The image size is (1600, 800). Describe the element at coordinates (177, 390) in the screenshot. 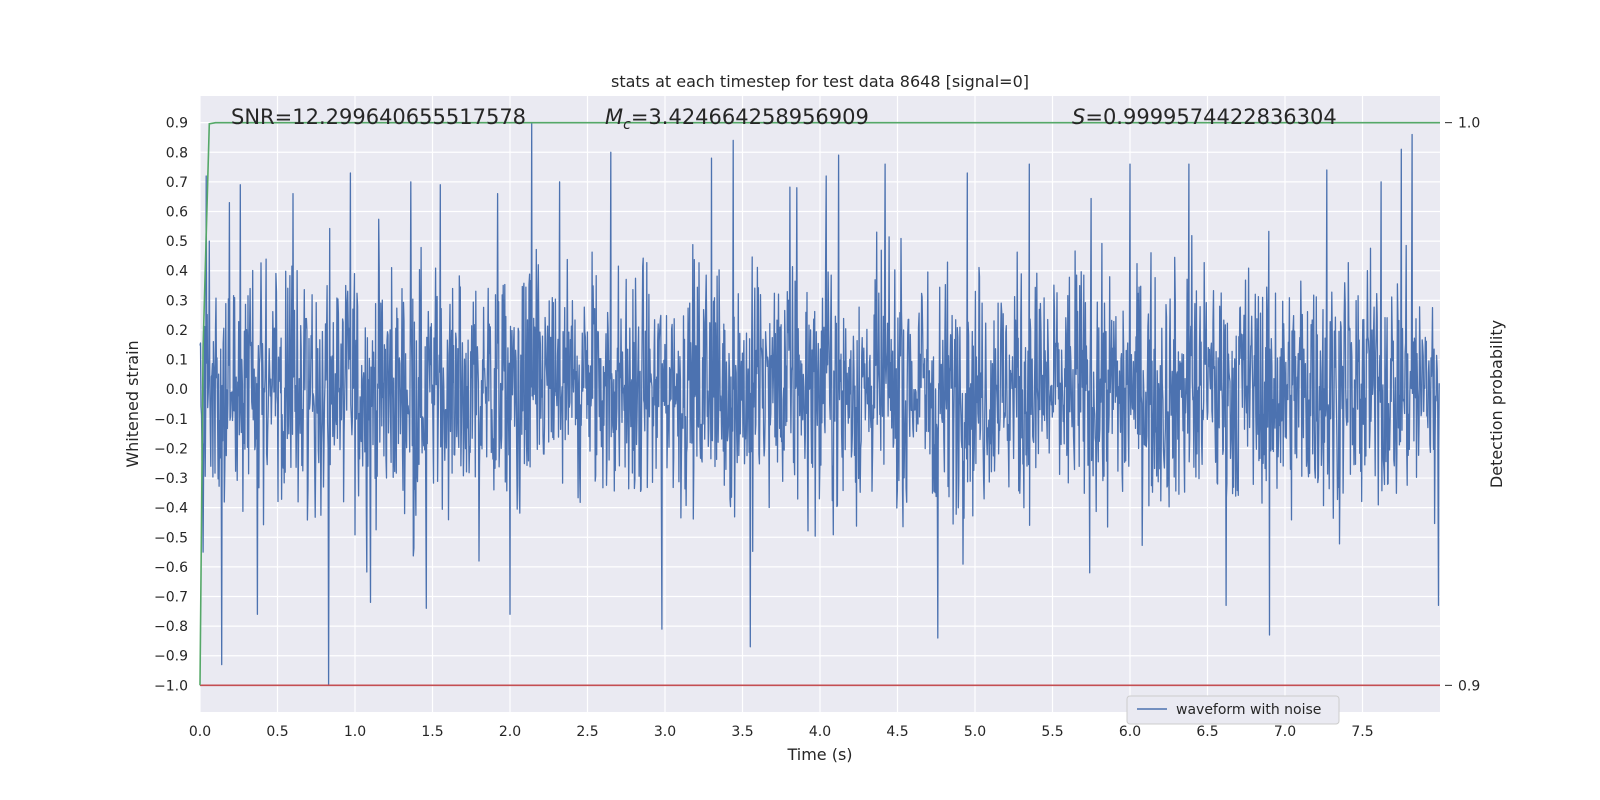

I see `y-tick-label: 0.0` at that location.